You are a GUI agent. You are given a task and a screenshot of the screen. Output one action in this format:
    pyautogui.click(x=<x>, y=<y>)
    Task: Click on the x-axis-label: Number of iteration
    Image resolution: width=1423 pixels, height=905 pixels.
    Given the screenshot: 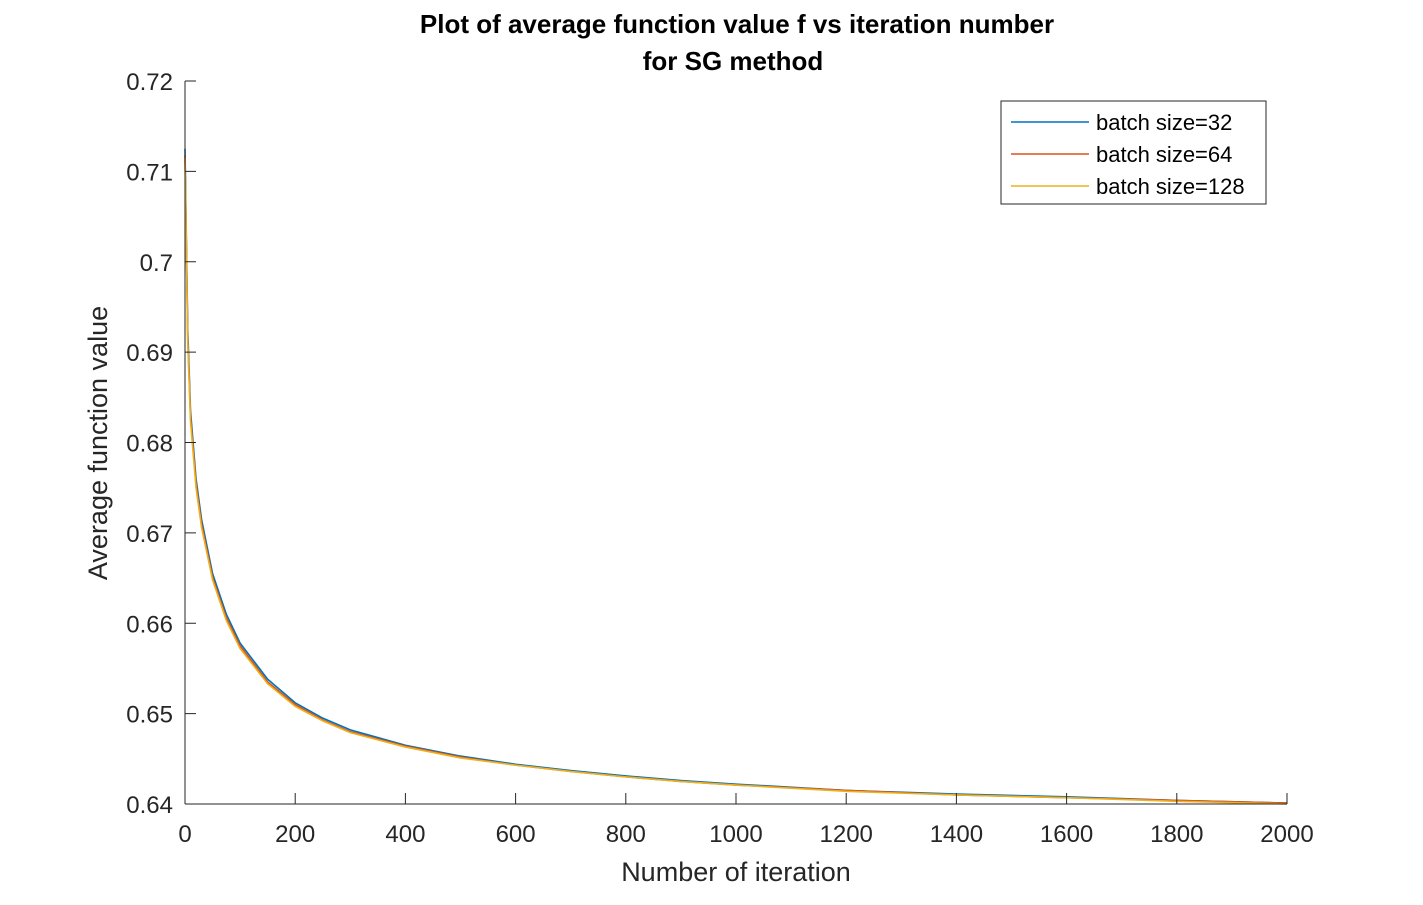 What is the action you would take?
    pyautogui.click(x=736, y=872)
    